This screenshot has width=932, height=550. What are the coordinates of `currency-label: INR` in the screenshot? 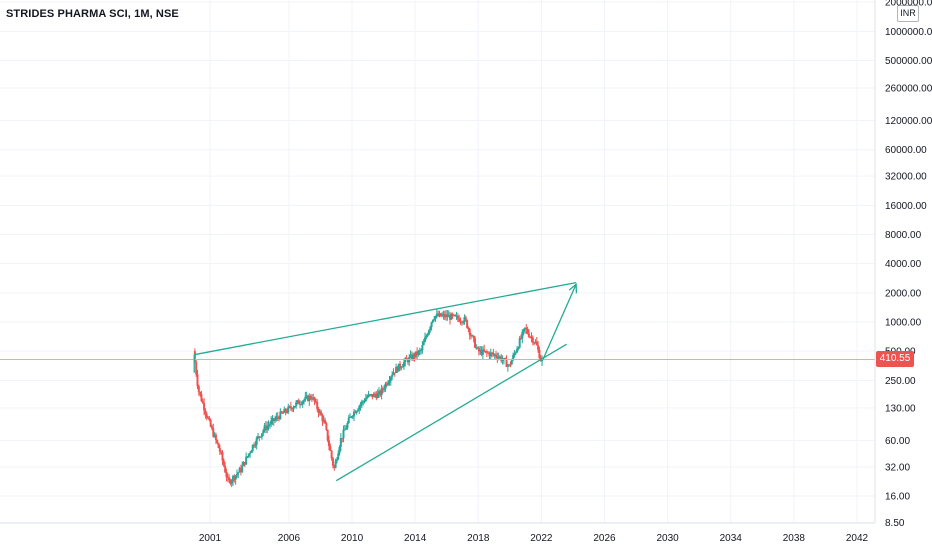 It's located at (908, 13).